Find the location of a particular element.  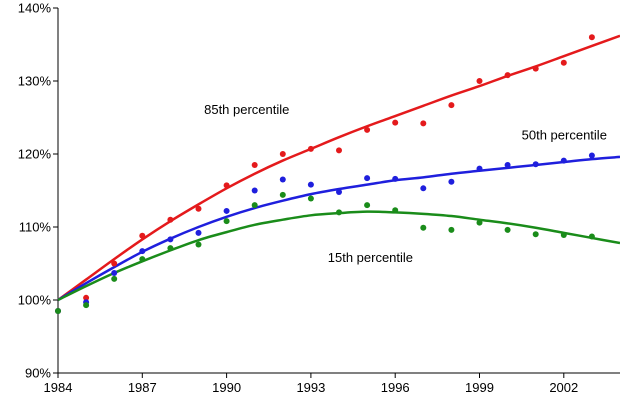

x-tick-label: 2002 is located at coordinates (563, 387).